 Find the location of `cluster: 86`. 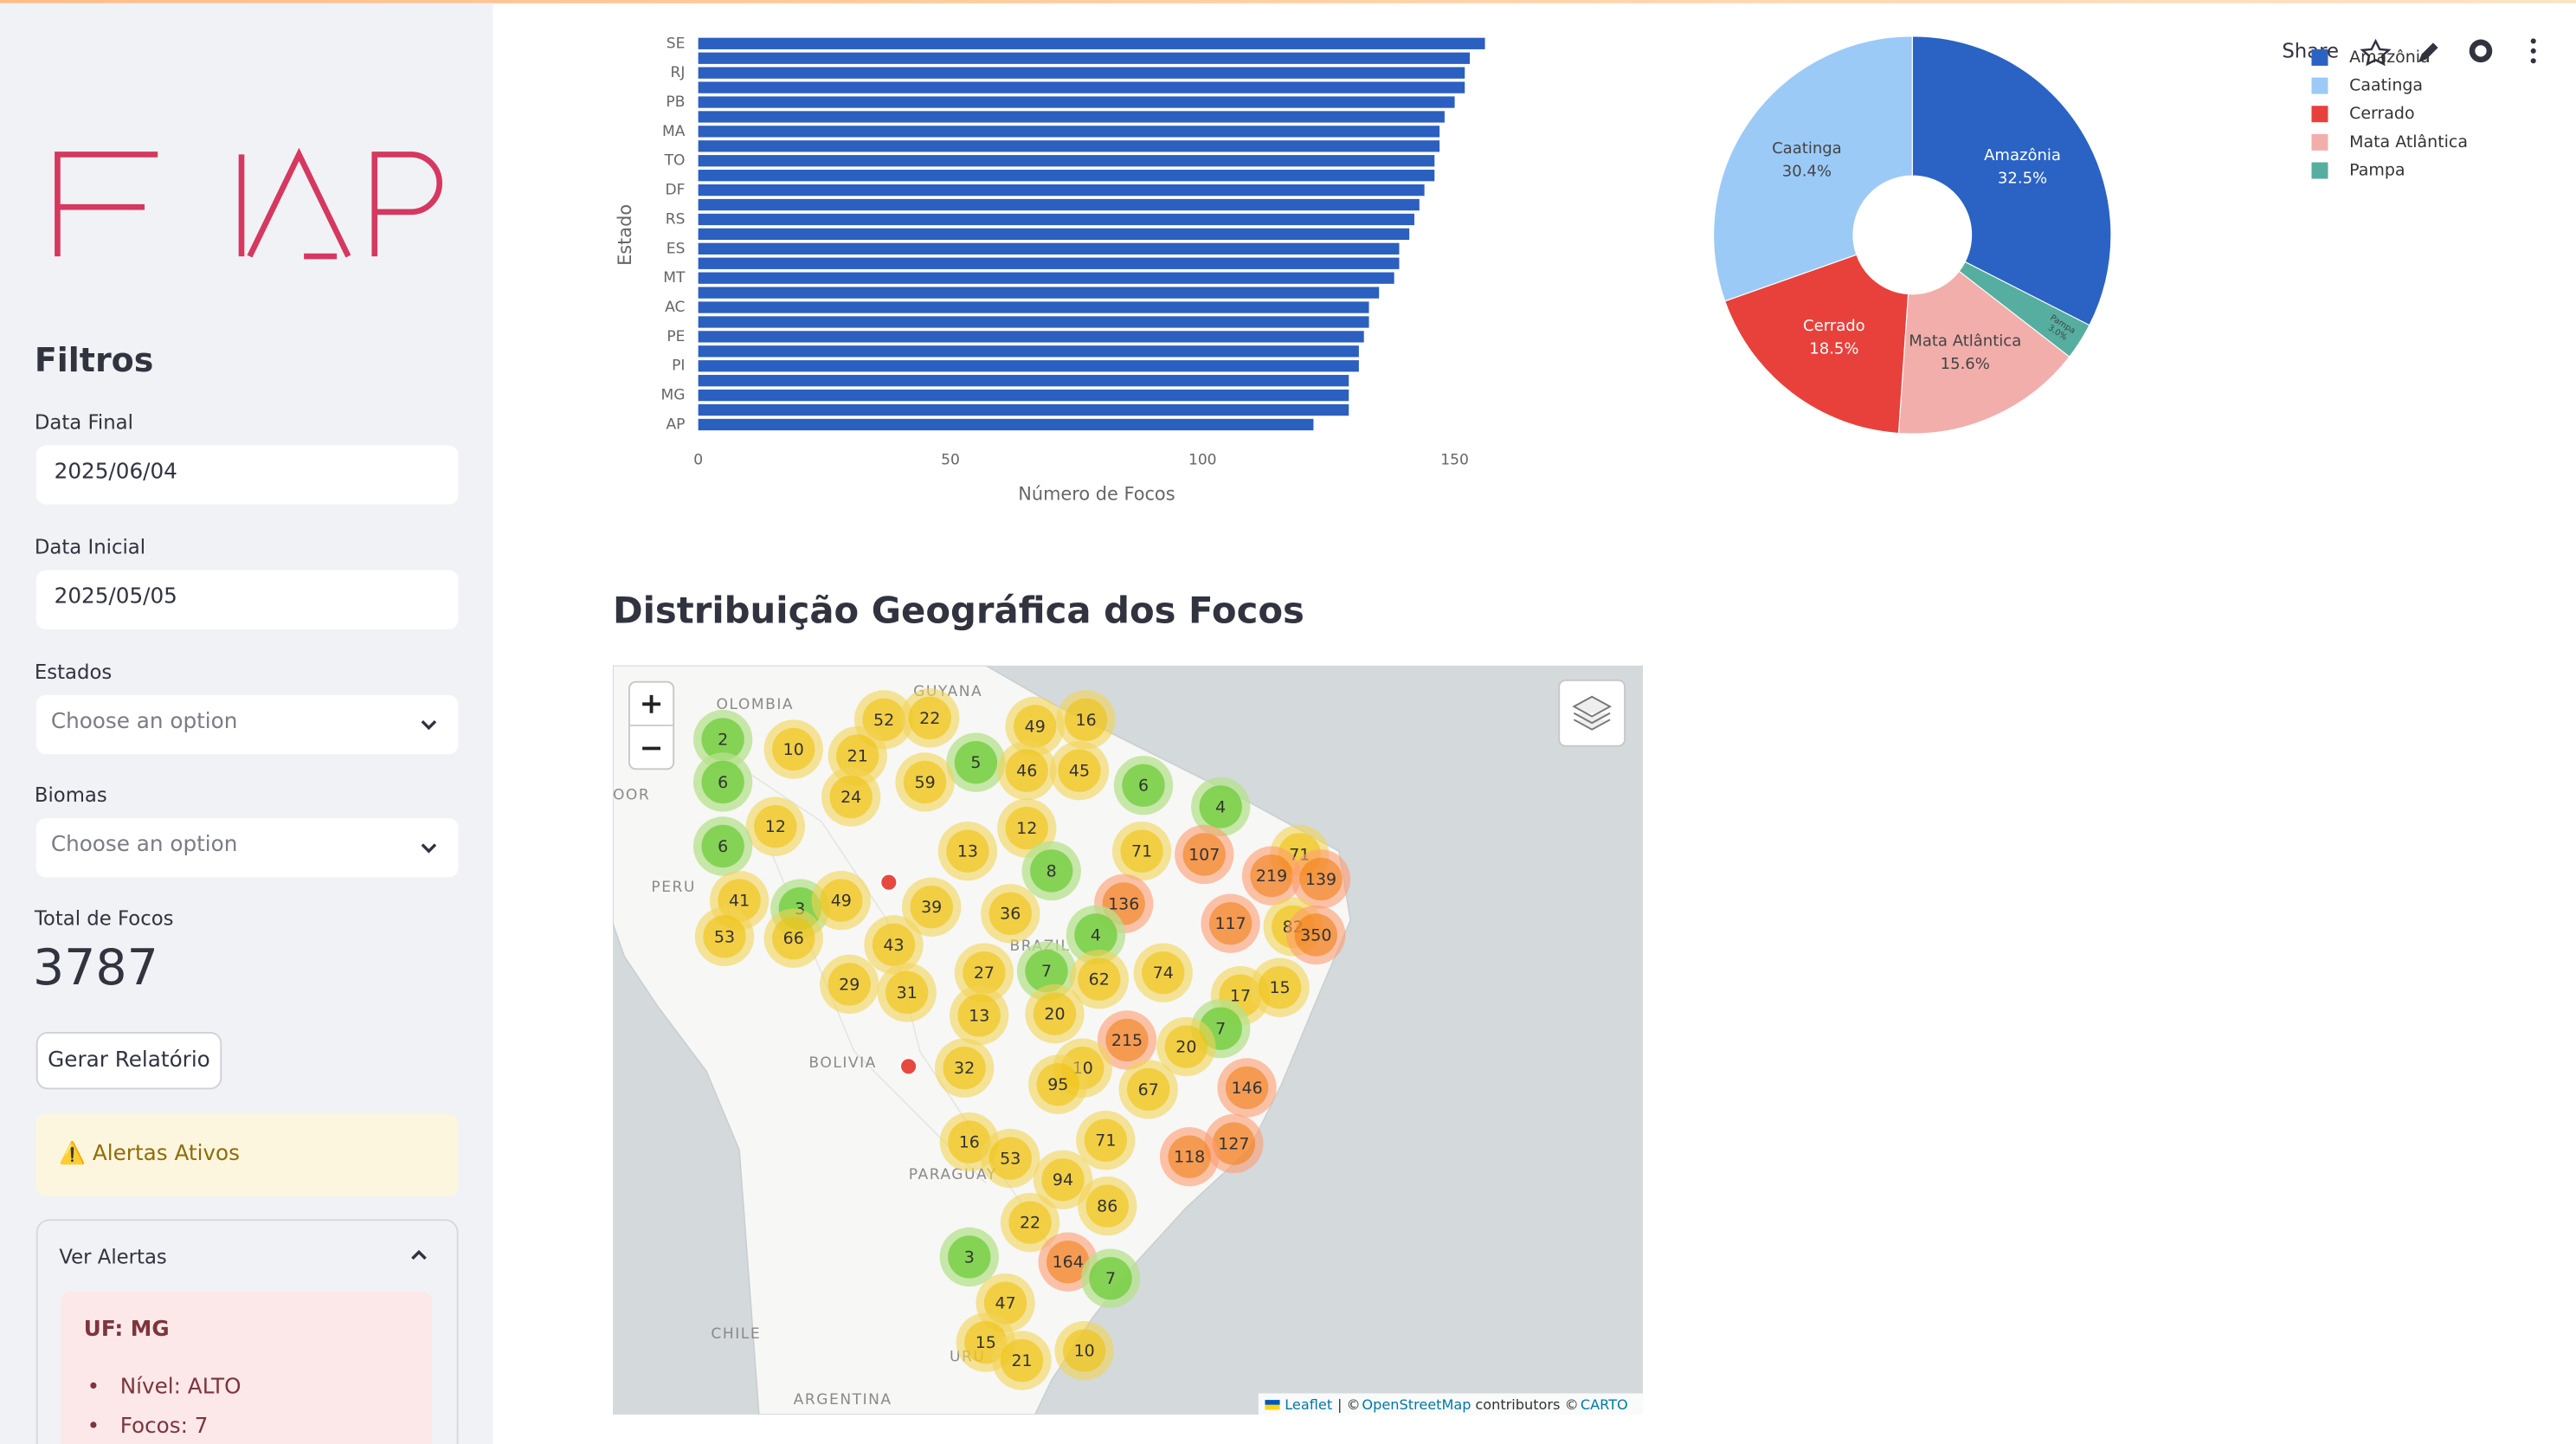

cluster: 86 is located at coordinates (1107, 1206).